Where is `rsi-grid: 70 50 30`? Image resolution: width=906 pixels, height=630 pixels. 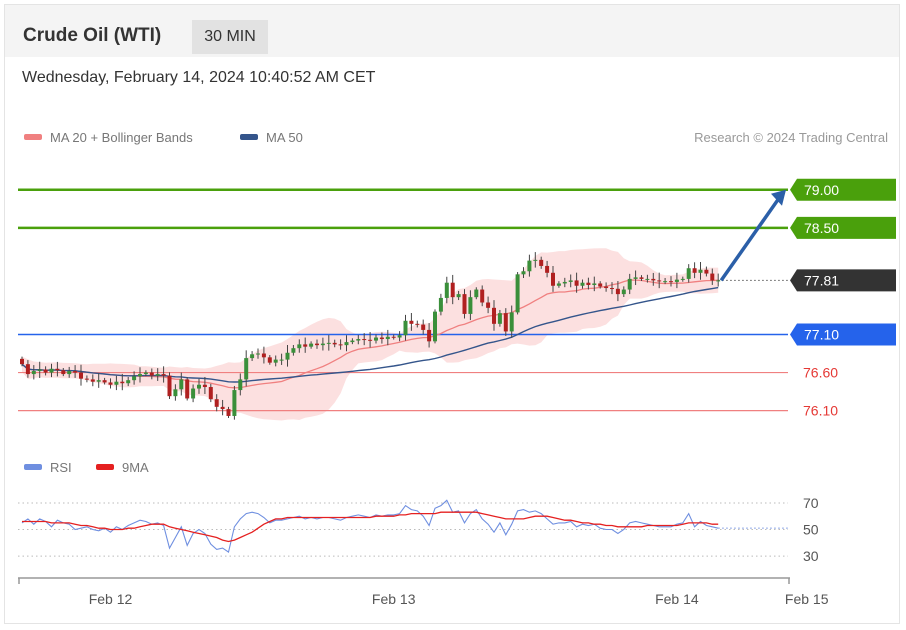 rsi-grid: 70 50 30 is located at coordinates (418, 529).